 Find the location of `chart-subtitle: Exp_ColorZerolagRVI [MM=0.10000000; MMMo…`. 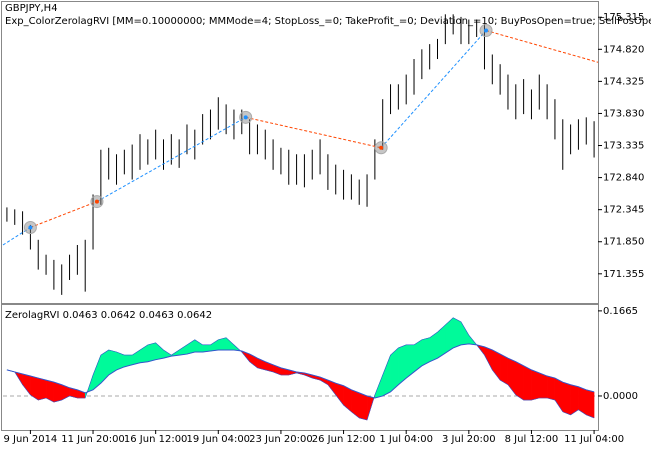

chart-subtitle: Exp_ColorZerolagRVI [MM=0.10000000; MMMo… is located at coordinates (328, 21).